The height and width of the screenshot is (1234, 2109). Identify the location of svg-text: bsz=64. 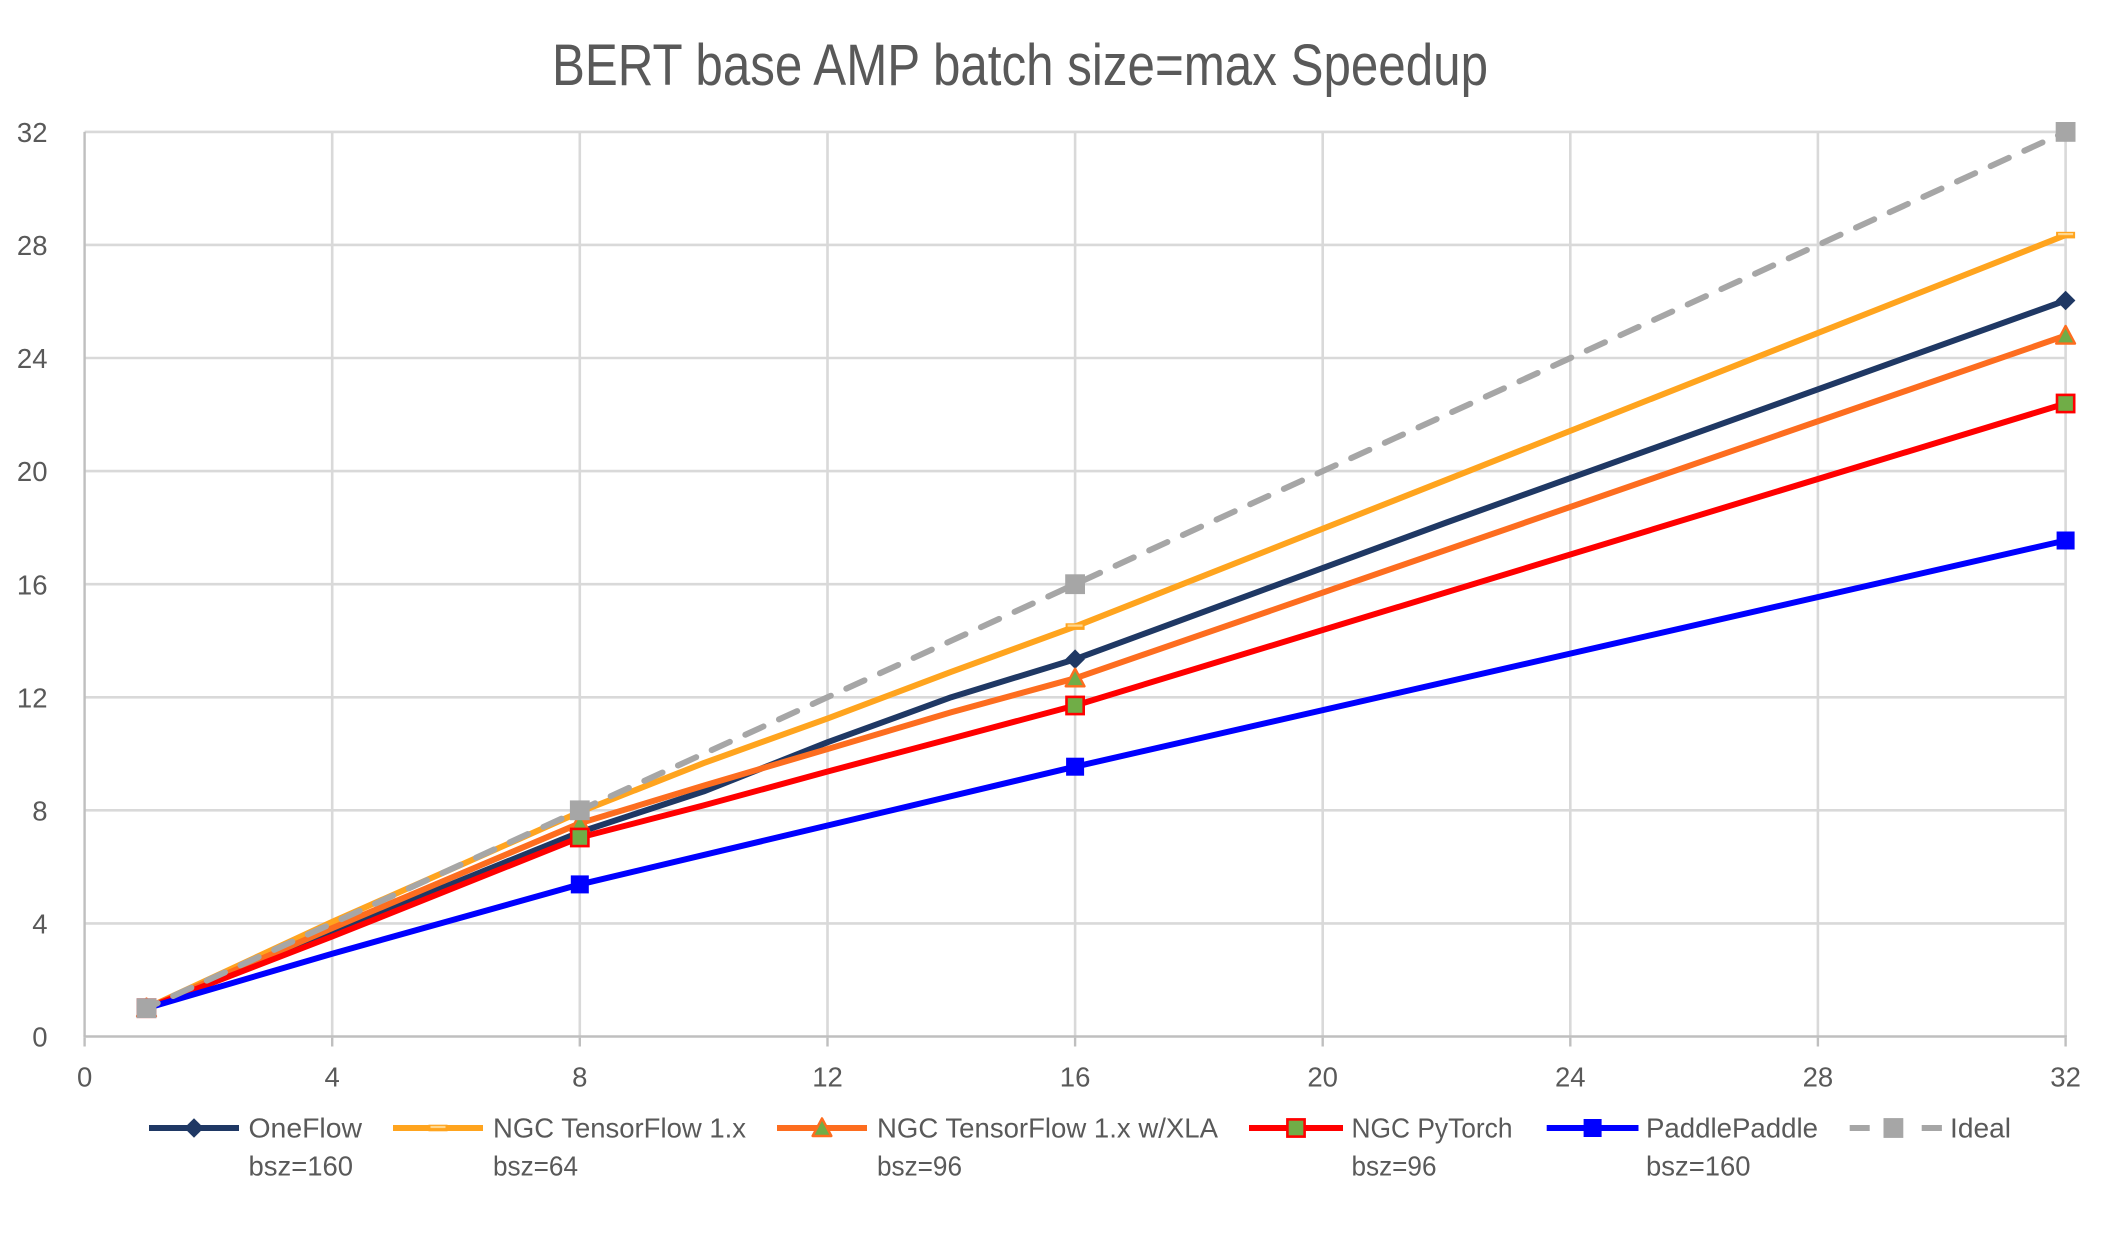
(535, 1166).